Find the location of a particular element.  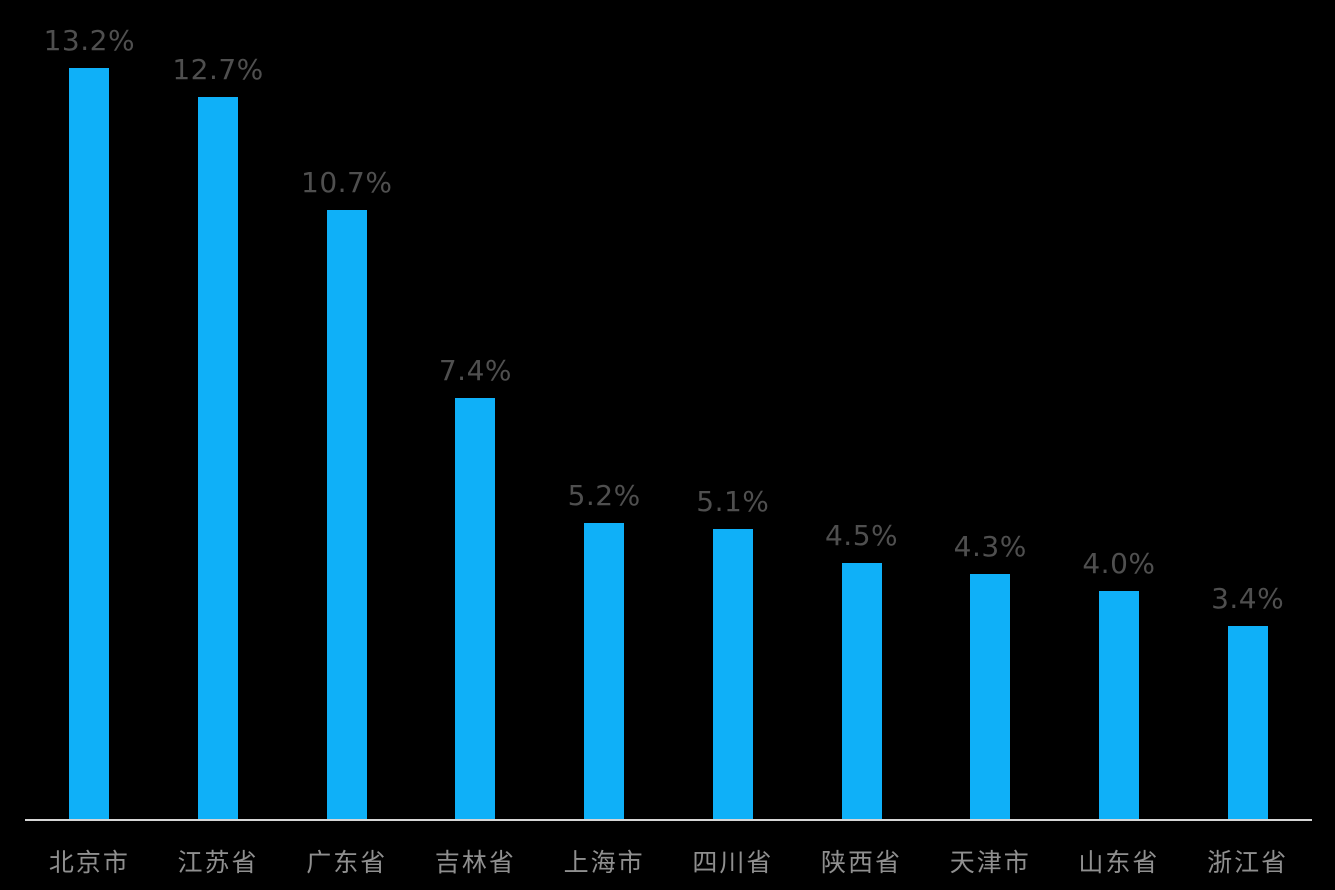

x-axis: 北京市 江苏省 广东省 吉林省 上海市 四川省 陕西省 天津市 山东省 浙江省 is located at coordinates (668, 855).